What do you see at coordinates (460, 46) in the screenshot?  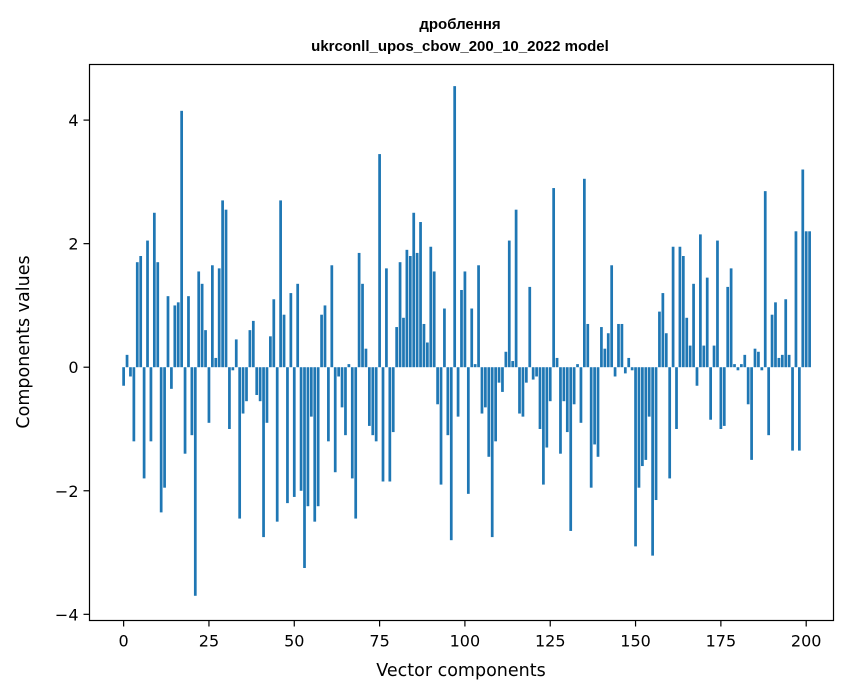 I see `chart-subtitle: ukrconll_upos_cbow_200_10_2022 model` at bounding box center [460, 46].